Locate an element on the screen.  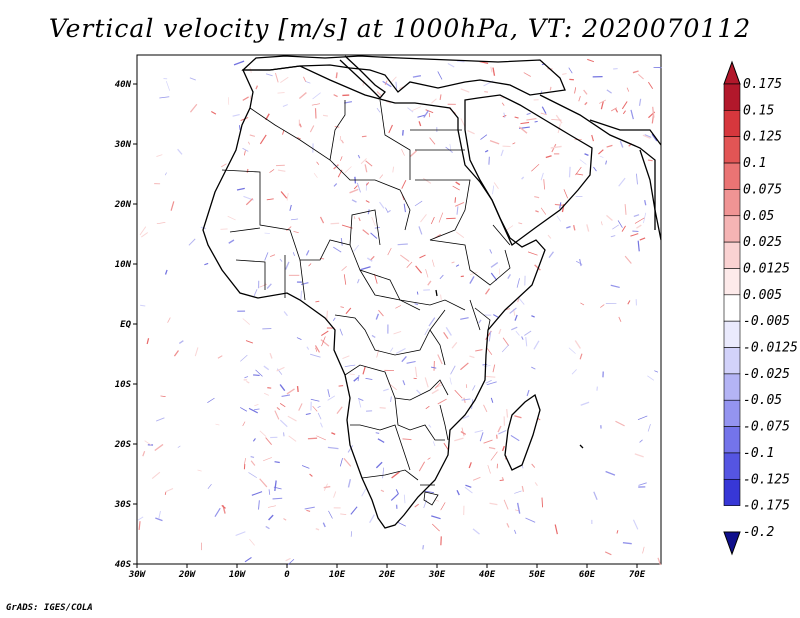
lat-tick-label: EQ is located at coordinates (125, 325).